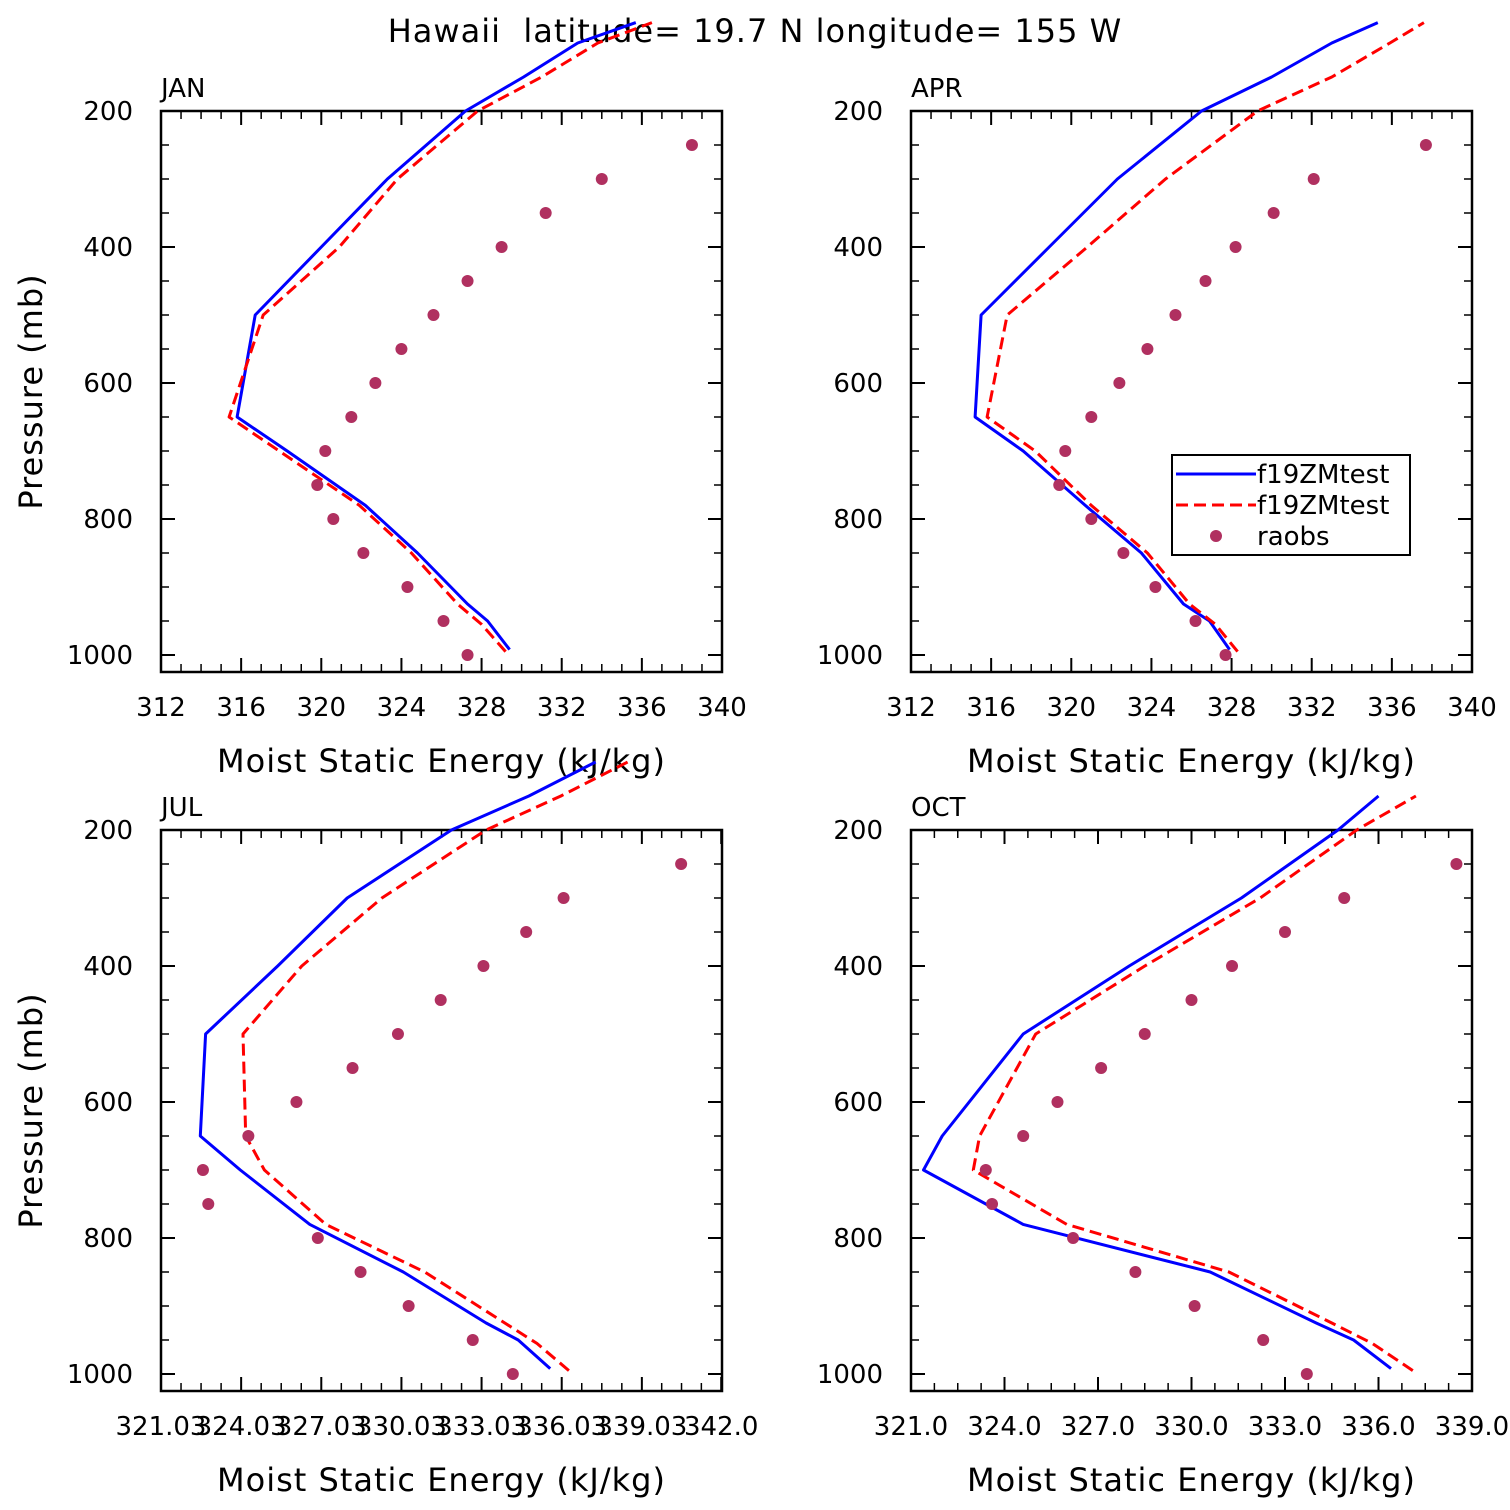 The width and height of the screenshot is (1510, 1510). I want to click on apr-xtick-label: 320, so click(1071, 708).